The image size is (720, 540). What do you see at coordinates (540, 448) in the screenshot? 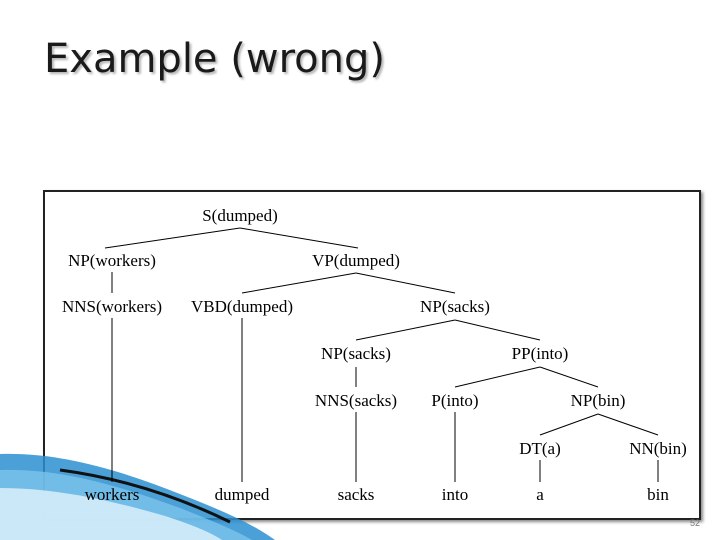
I see `node-dt: DT(a)` at bounding box center [540, 448].